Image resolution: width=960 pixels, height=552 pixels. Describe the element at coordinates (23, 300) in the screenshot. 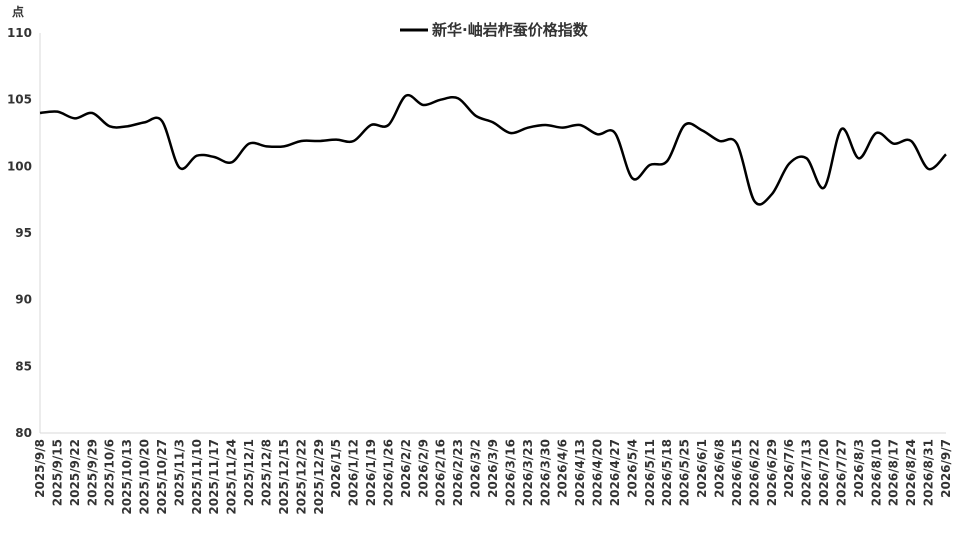

I see `y-tick-label: 90` at that location.